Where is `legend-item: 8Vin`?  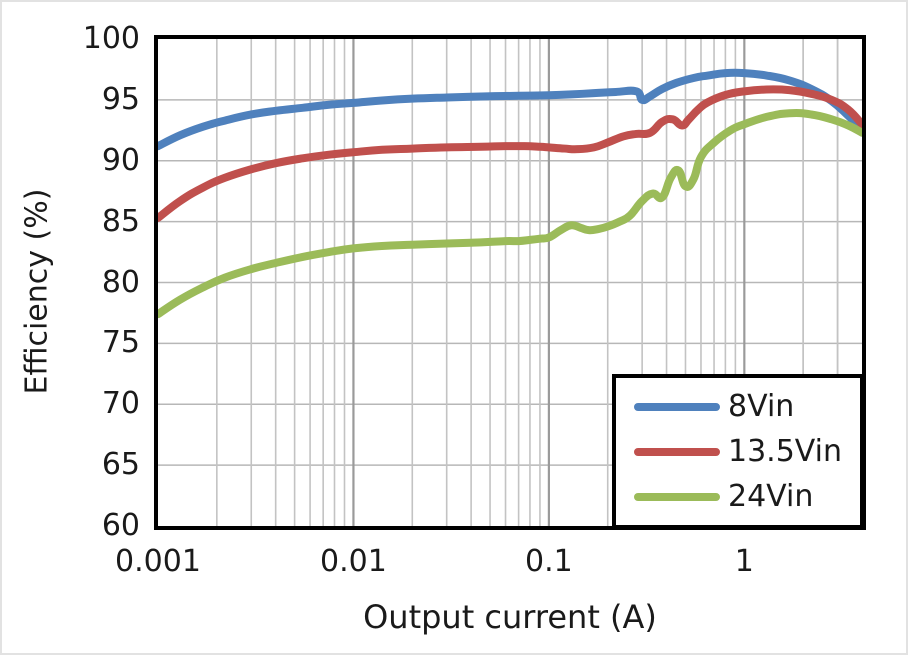
legend-item: 8Vin is located at coordinates (738, 407).